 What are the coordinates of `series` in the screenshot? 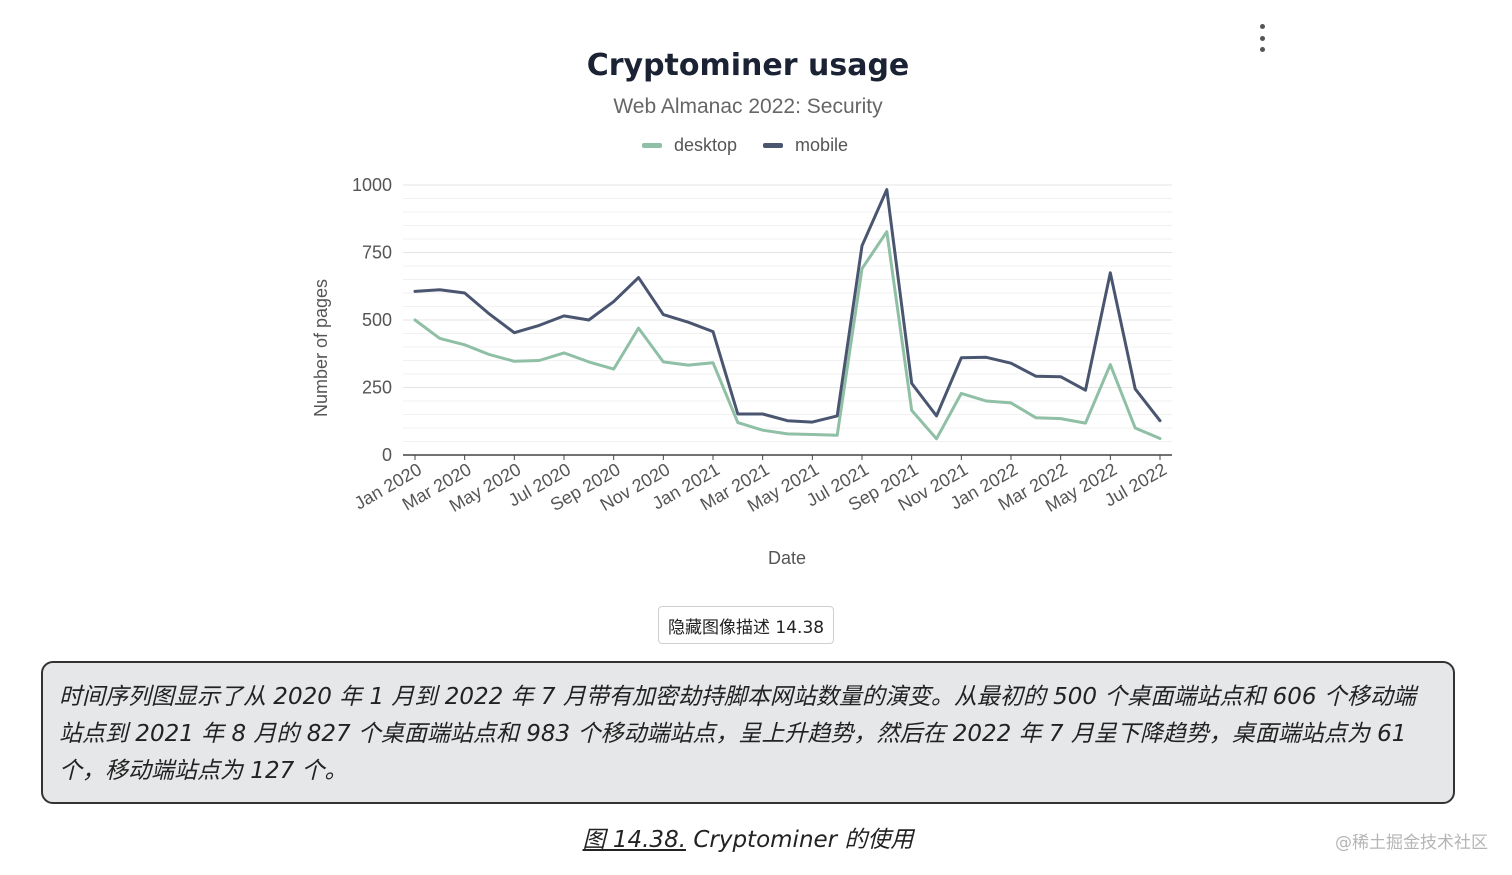 It's located at (787, 314).